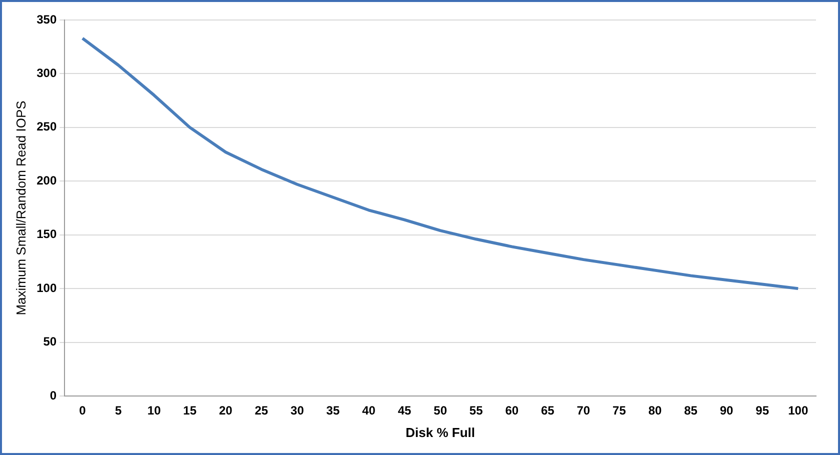 This screenshot has width=840, height=455. Describe the element at coordinates (190, 411) in the screenshot. I see `x-tick-label: 15` at that location.